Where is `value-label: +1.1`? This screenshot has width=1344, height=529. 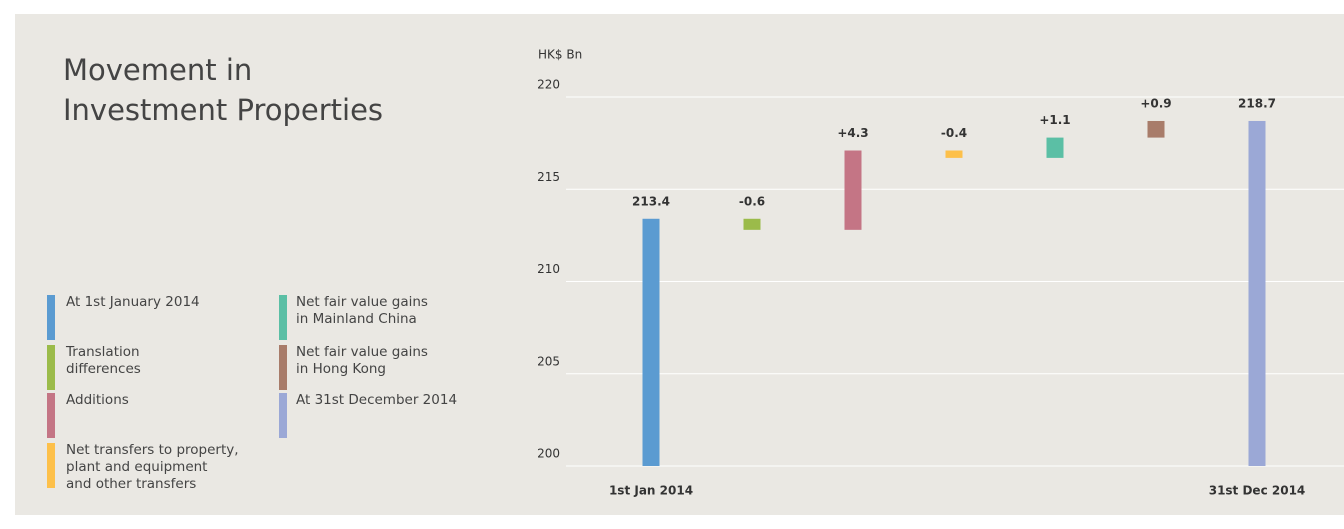
value-label: +1.1 is located at coordinates (1054, 120).